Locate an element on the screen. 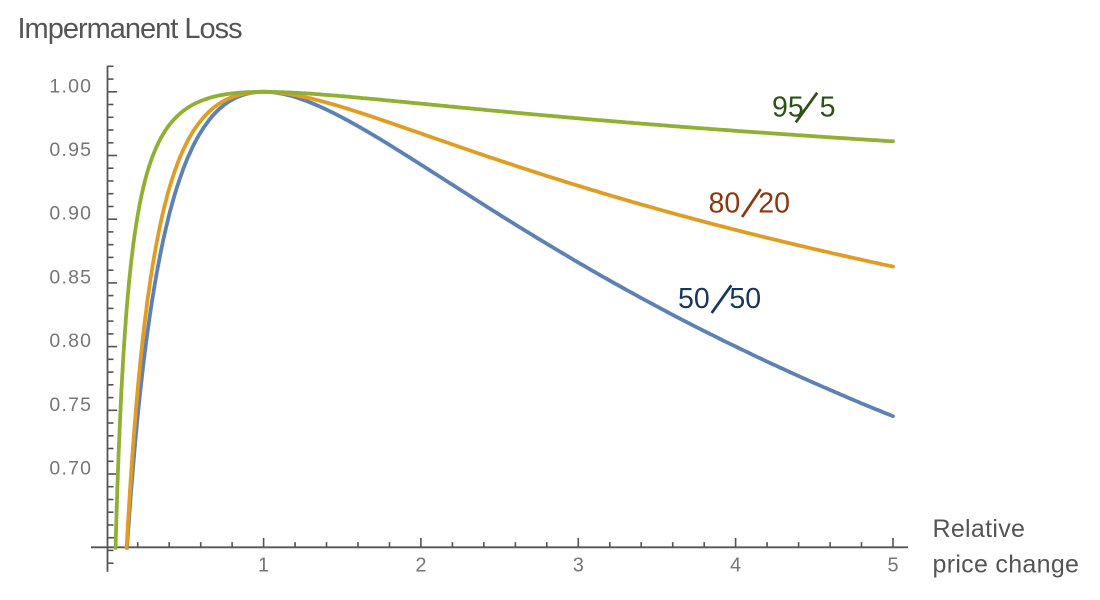 This screenshot has width=1100, height=600. svg-text: 1.00 is located at coordinates (70, 86).